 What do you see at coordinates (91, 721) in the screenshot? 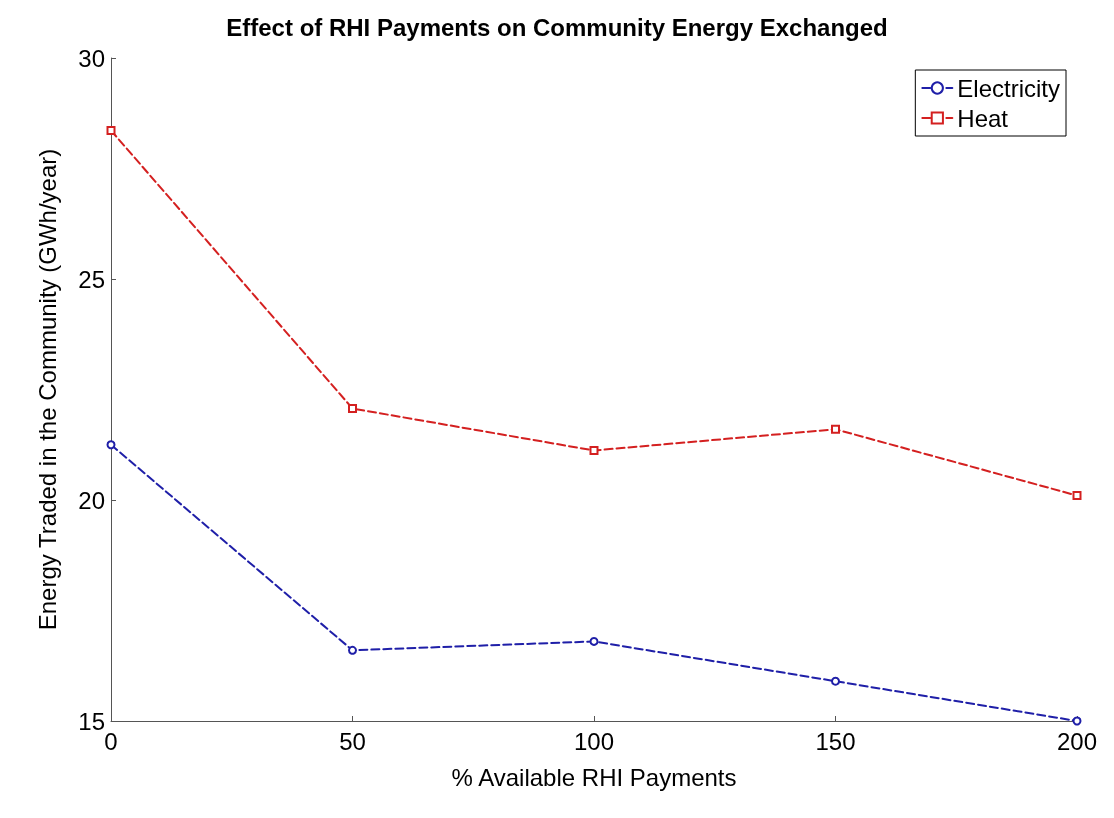
I see `y-tick-label: 15` at bounding box center [91, 721].